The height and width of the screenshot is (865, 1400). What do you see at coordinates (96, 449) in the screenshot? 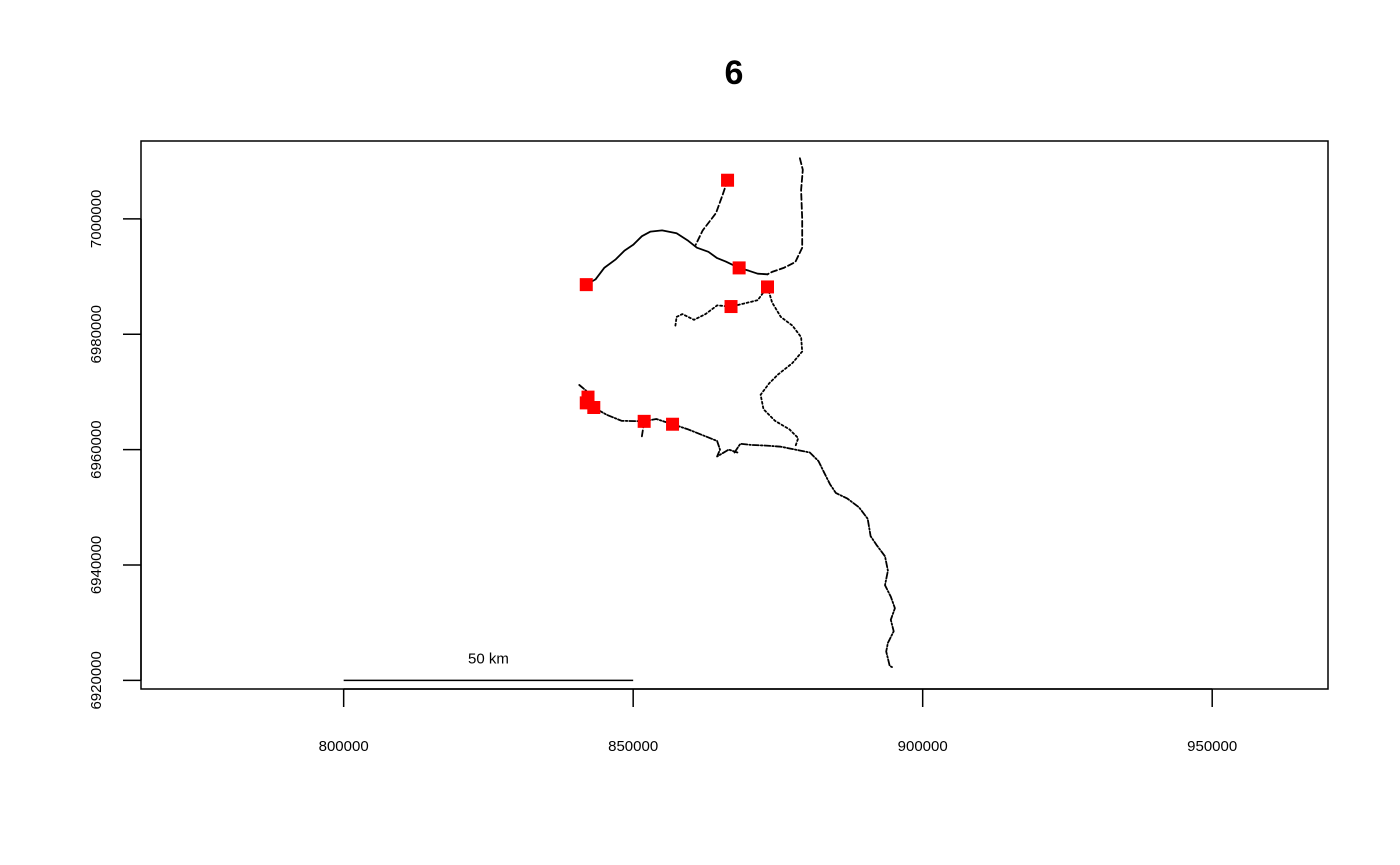
I see `y-tick-label: 6960000` at bounding box center [96, 449].